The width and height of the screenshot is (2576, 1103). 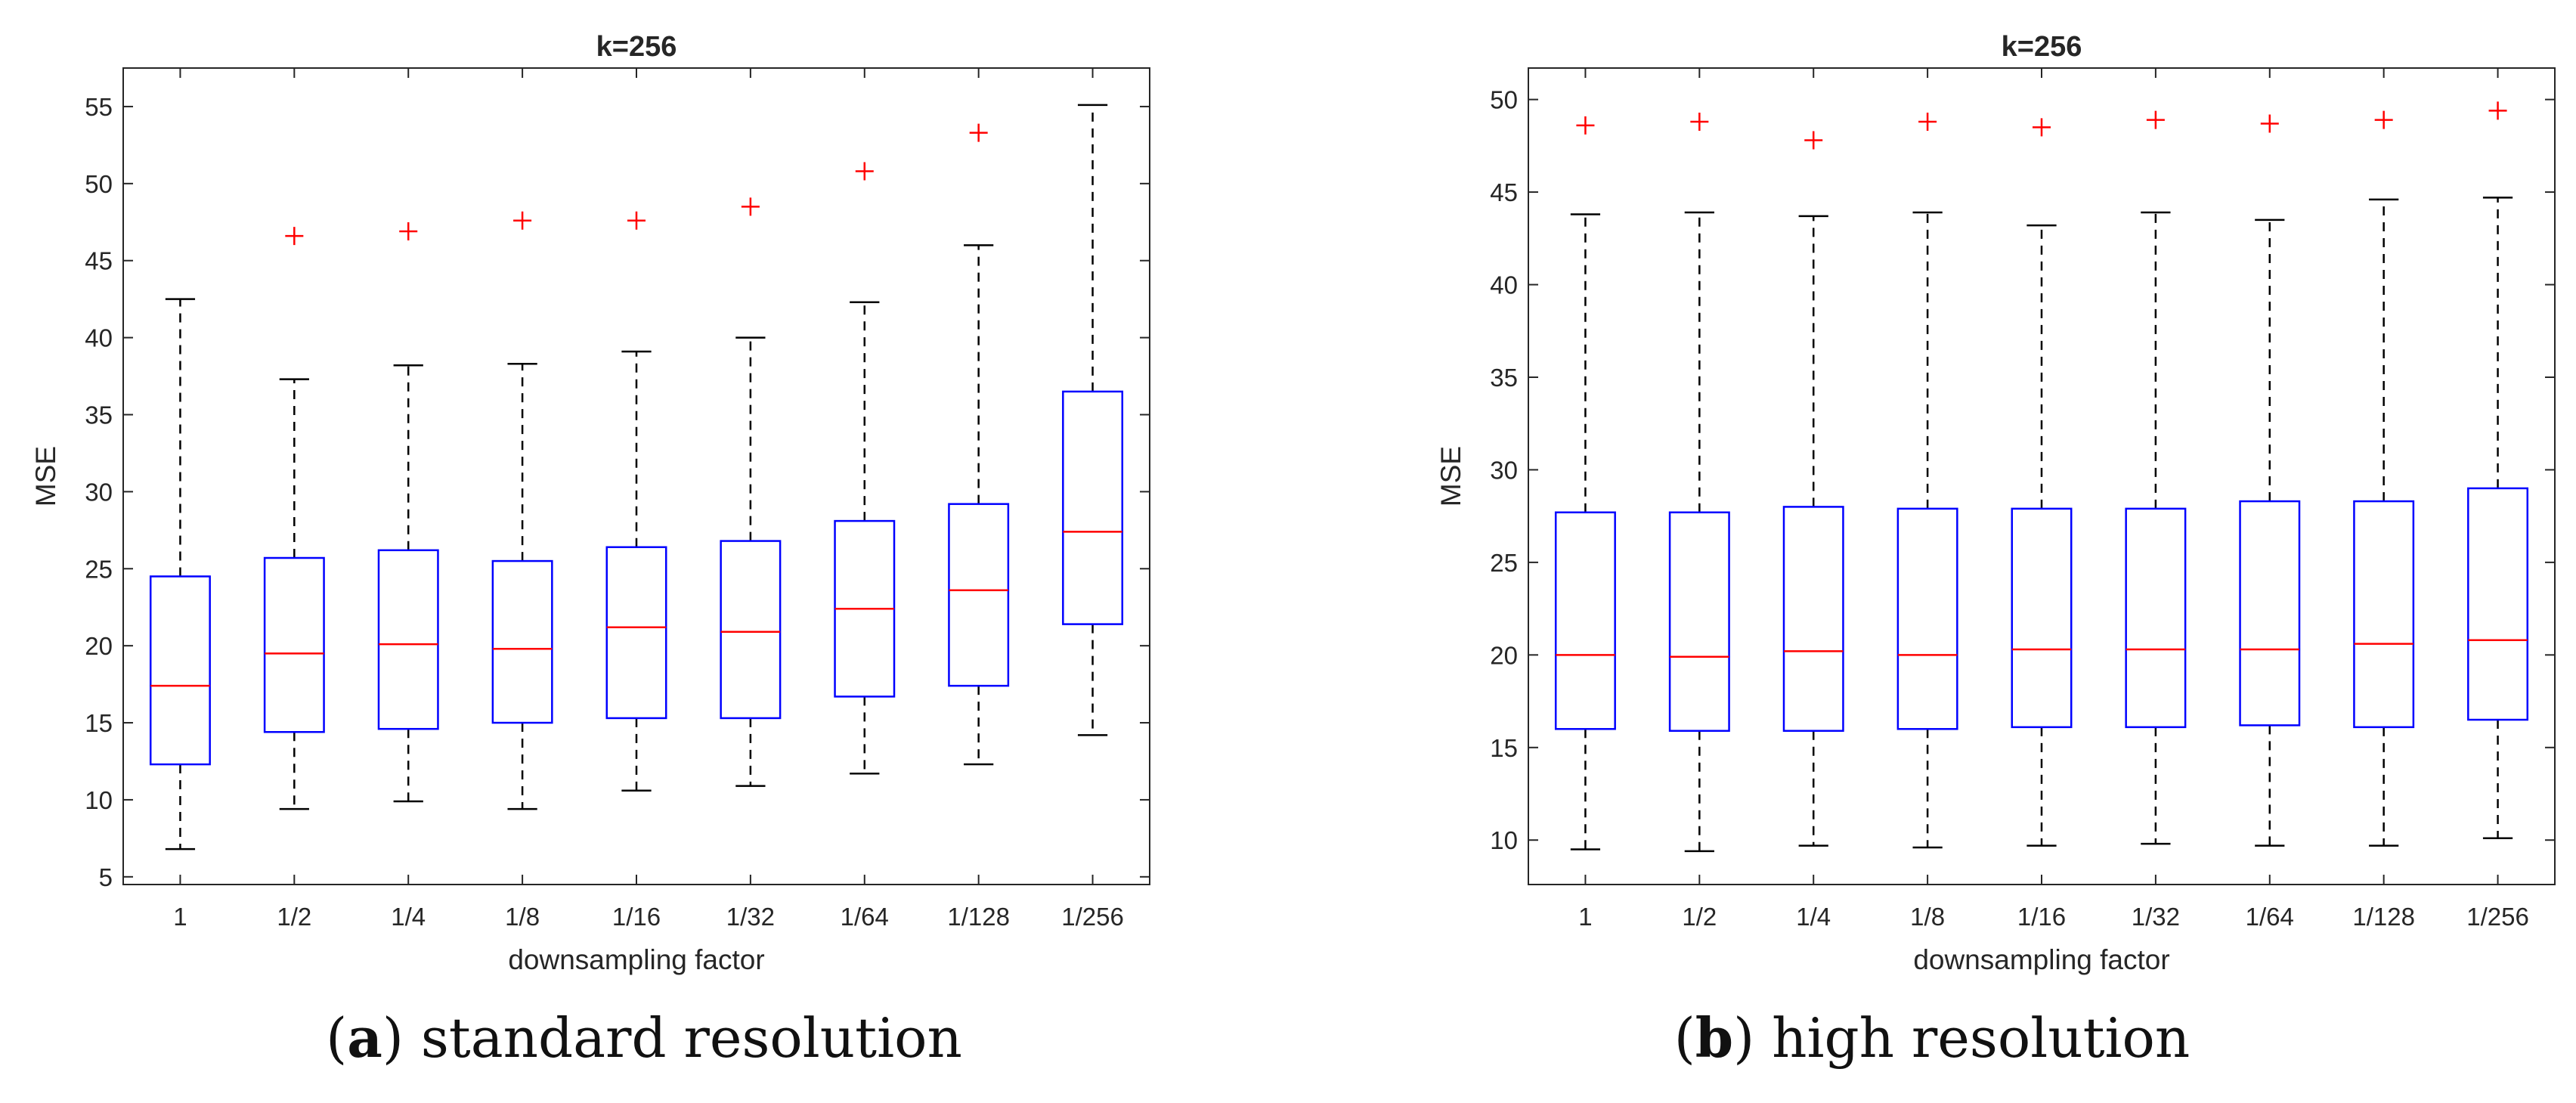 I want to click on caption-high-resolution: (b) high resolution, so click(x=1932, y=1037).